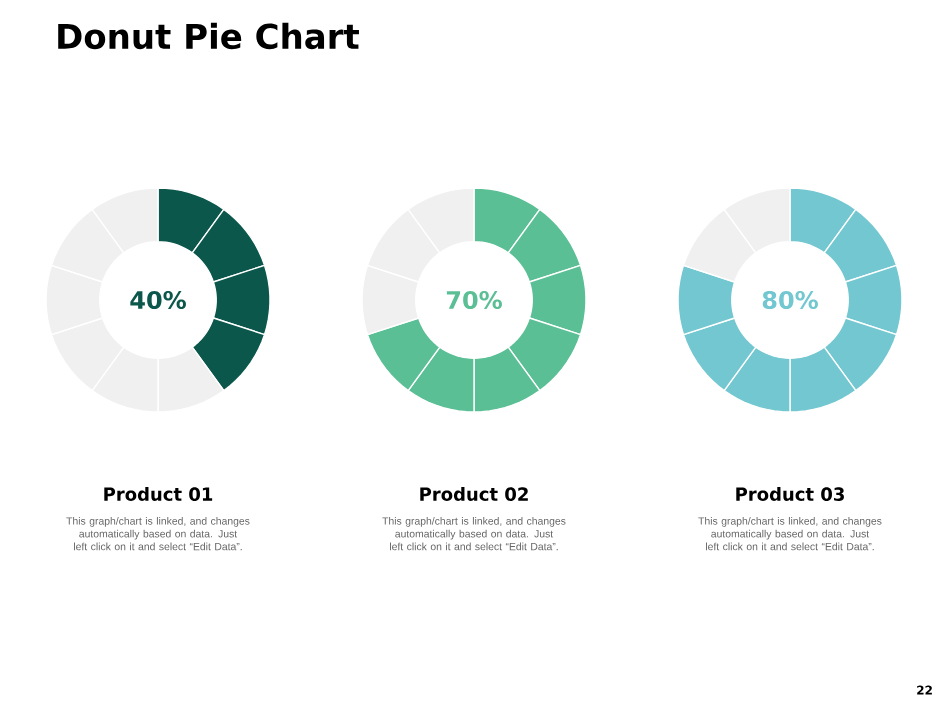 The width and height of the screenshot is (948, 710). What do you see at coordinates (474, 300) in the screenshot?
I see `text: 70%` at bounding box center [474, 300].